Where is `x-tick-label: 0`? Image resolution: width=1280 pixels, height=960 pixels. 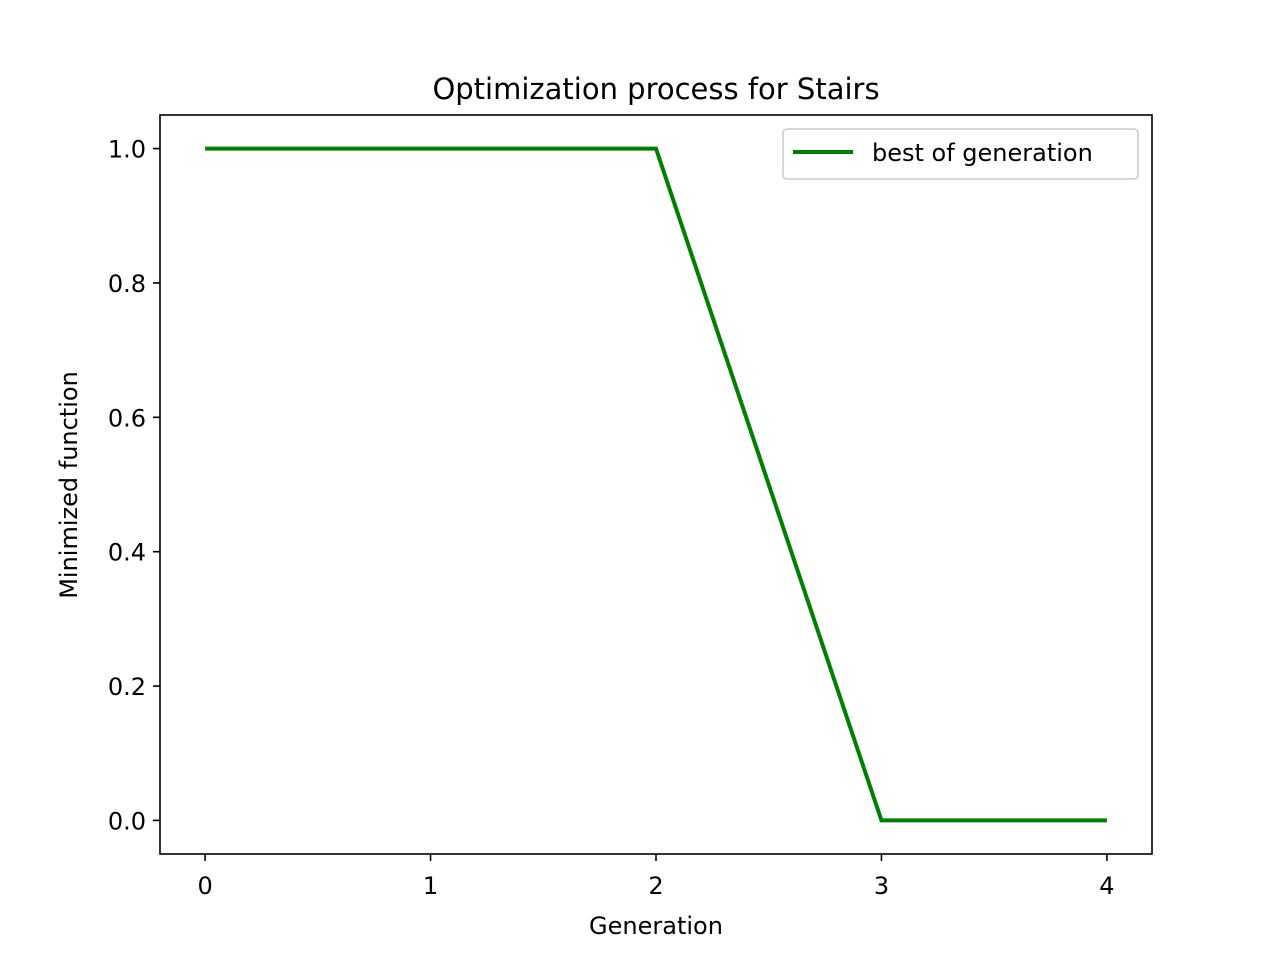
x-tick-label: 0 is located at coordinates (204, 886).